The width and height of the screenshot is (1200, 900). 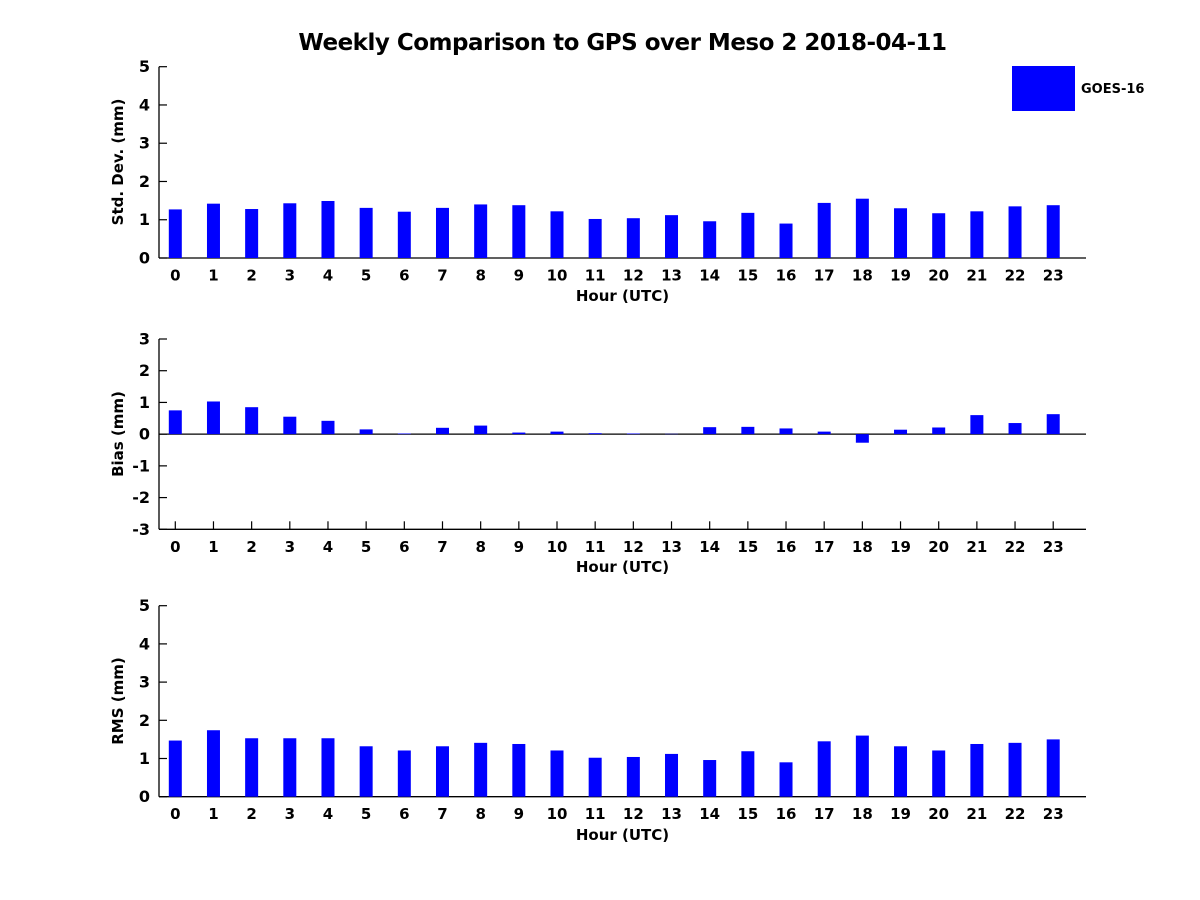 What do you see at coordinates (141, 465) in the screenshot?
I see `y-tick-label: -1` at bounding box center [141, 465].